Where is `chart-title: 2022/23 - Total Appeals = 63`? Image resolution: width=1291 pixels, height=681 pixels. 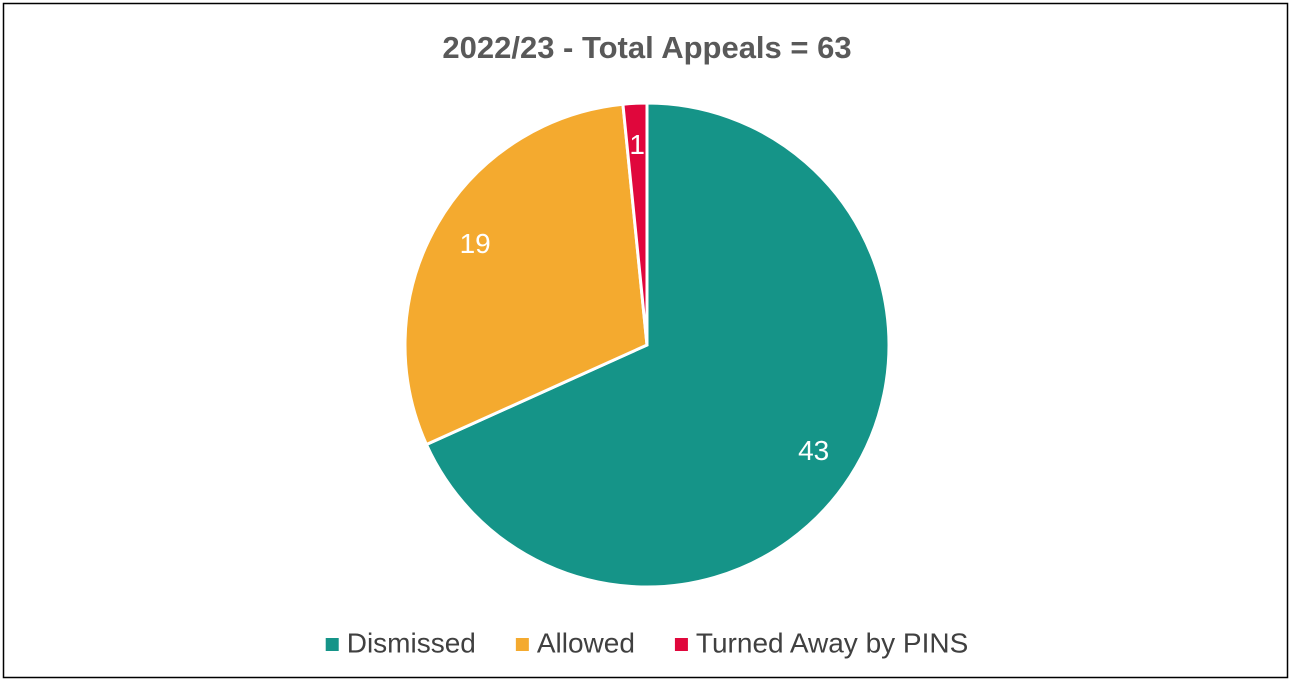
chart-title: 2022/23 - Total Appeals = 63 is located at coordinates (646, 47).